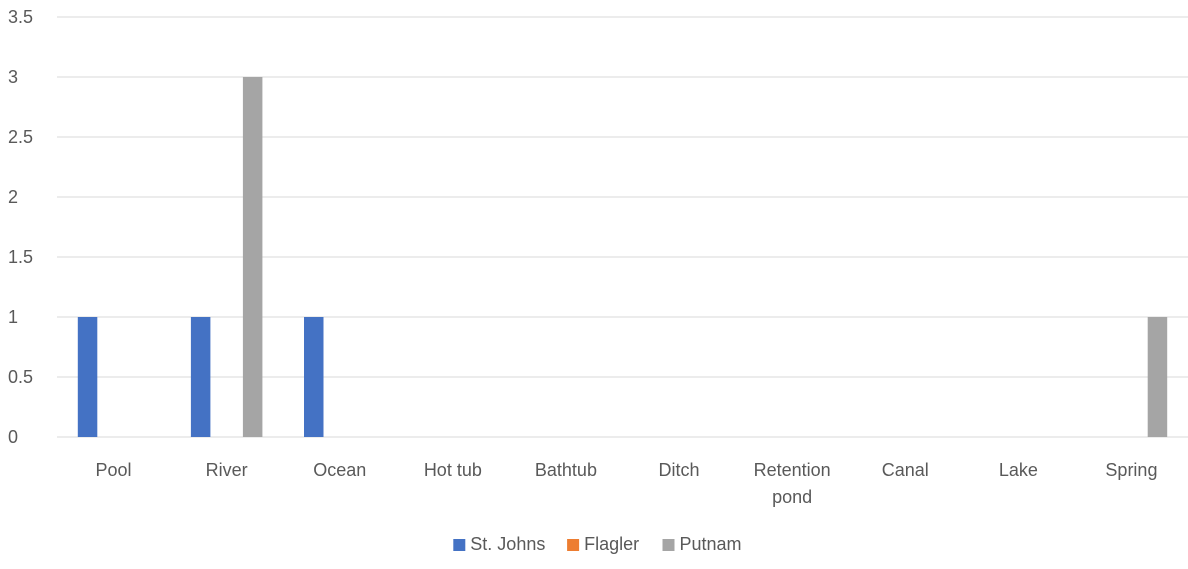  Describe the element at coordinates (611, 544) in the screenshot. I see `legend-label: Flagler` at that location.